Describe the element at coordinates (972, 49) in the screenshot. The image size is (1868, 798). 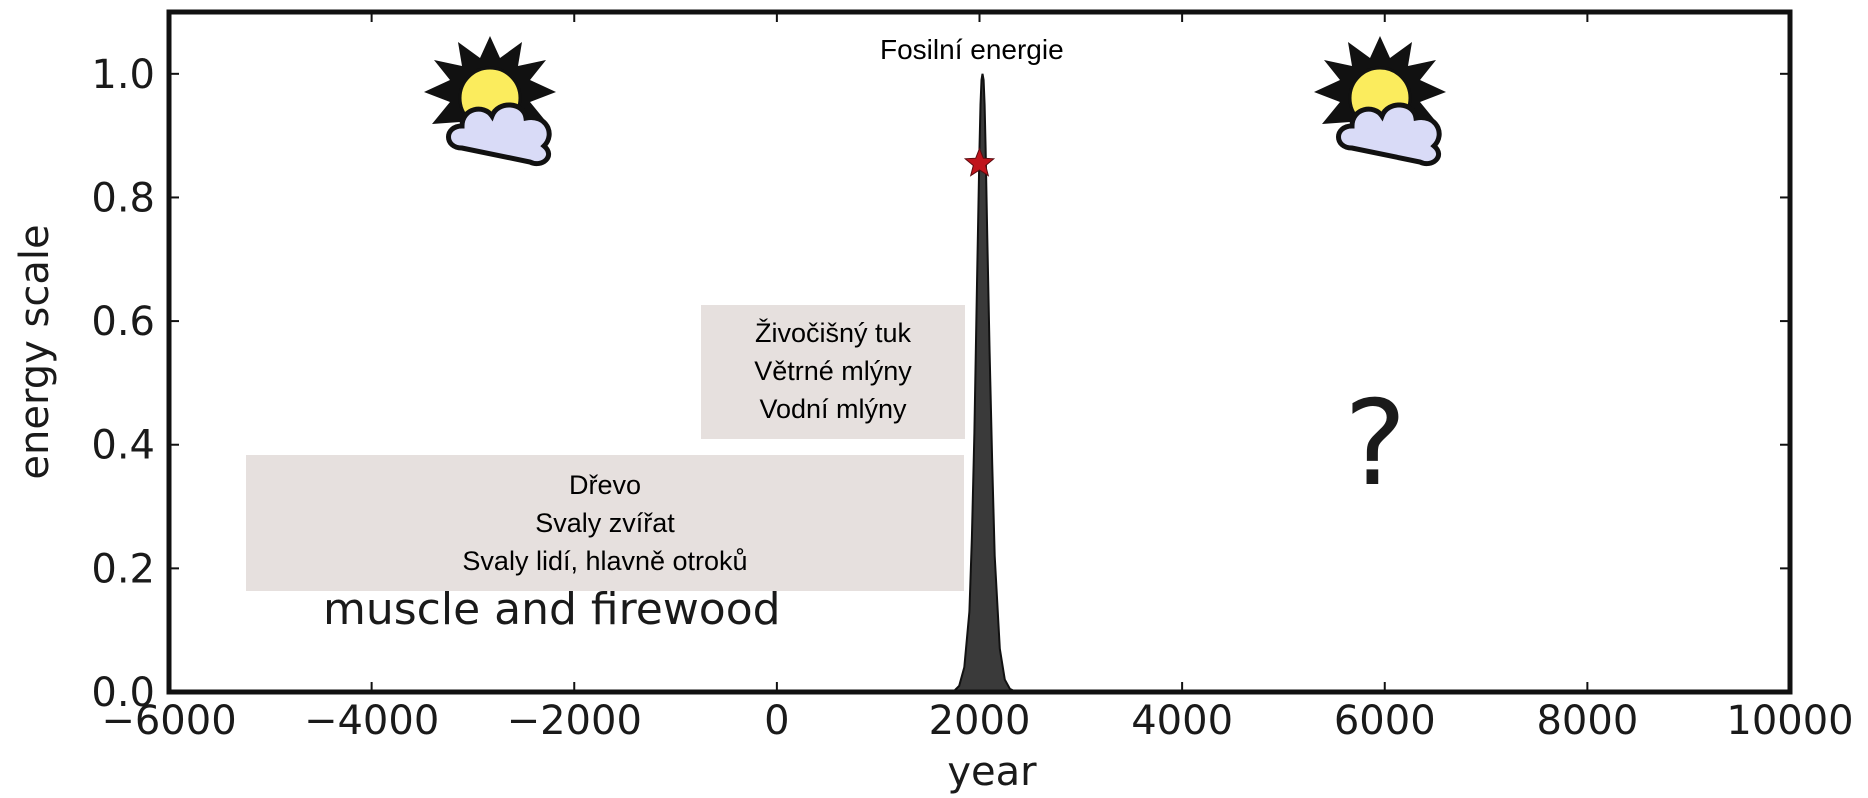
I see `peak-label: Fosilní energie` at that location.